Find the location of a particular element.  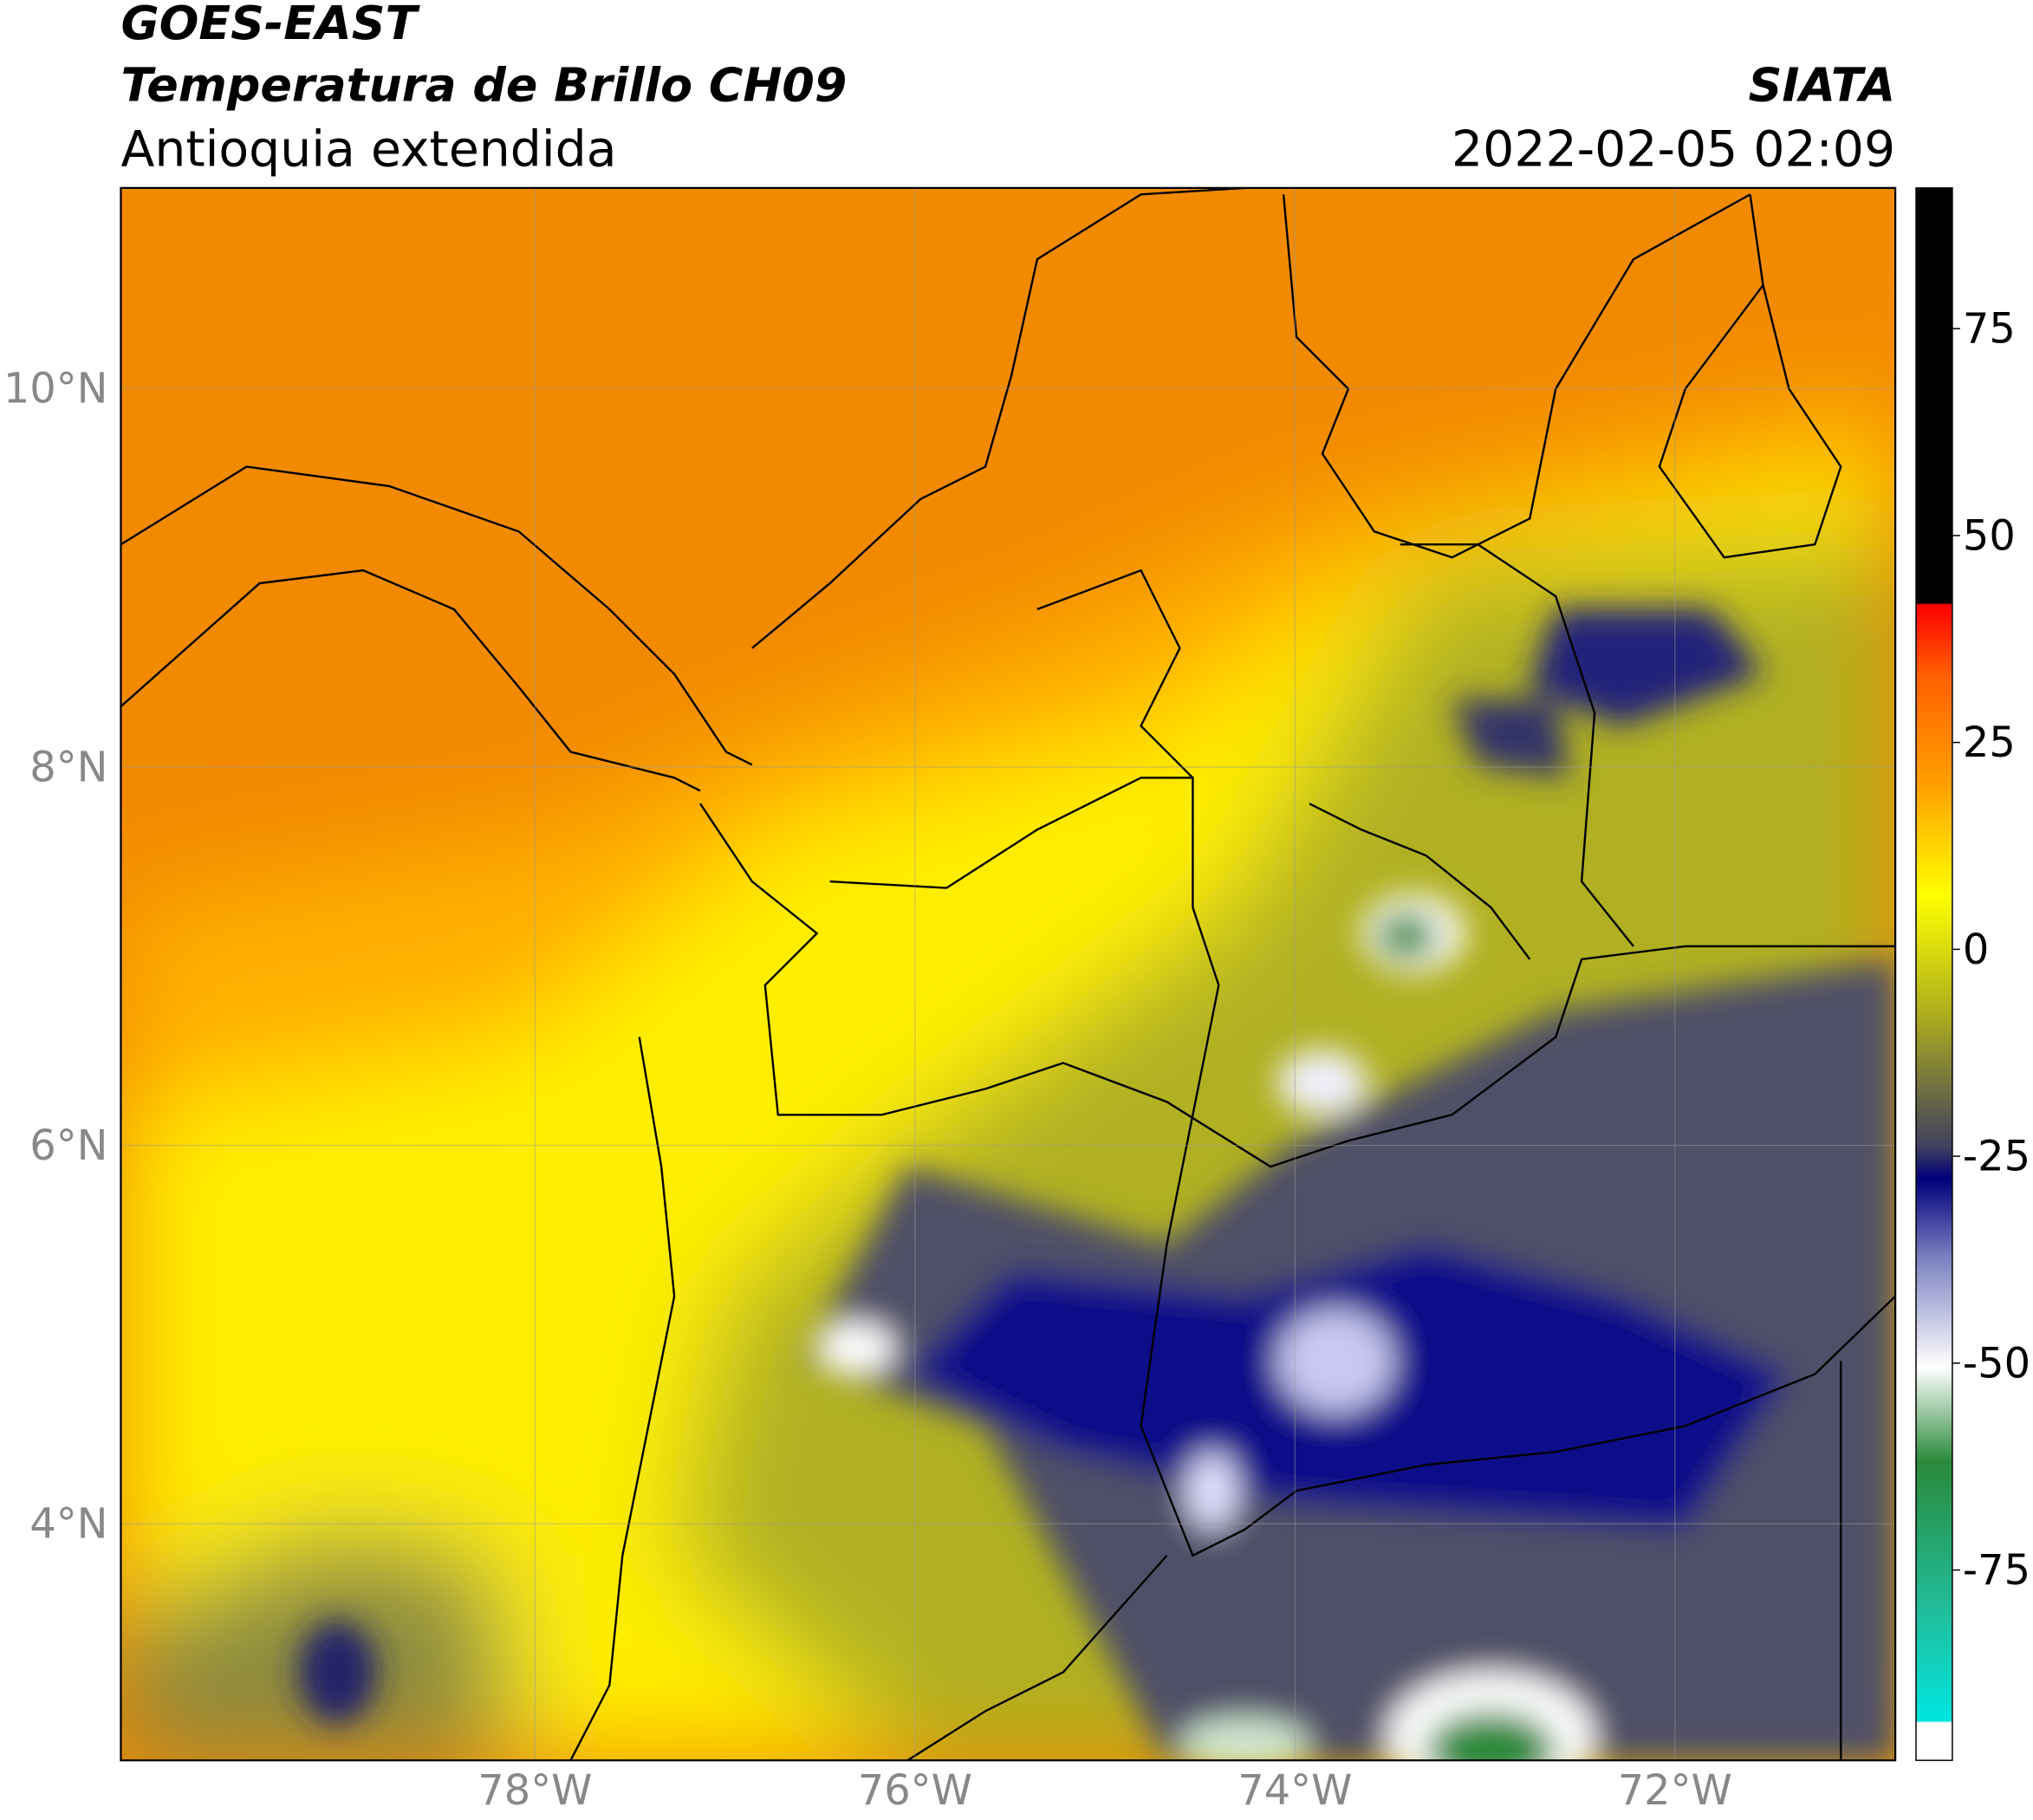

datetime: 2022-02-05 02:09 is located at coordinates (1673, 149).